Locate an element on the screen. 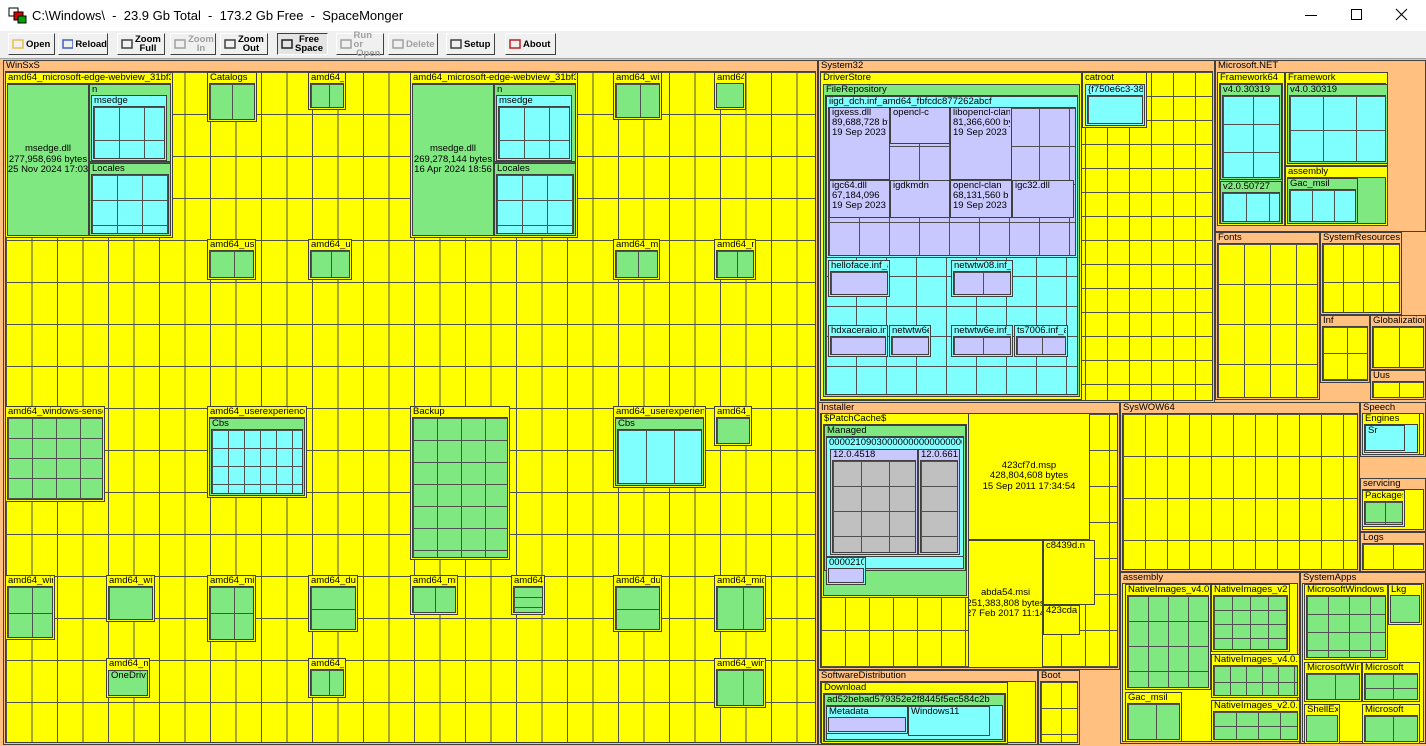 This screenshot has height=746, width=1426. folder-box: netwtw6e.inf_a is located at coordinates (982, 341).